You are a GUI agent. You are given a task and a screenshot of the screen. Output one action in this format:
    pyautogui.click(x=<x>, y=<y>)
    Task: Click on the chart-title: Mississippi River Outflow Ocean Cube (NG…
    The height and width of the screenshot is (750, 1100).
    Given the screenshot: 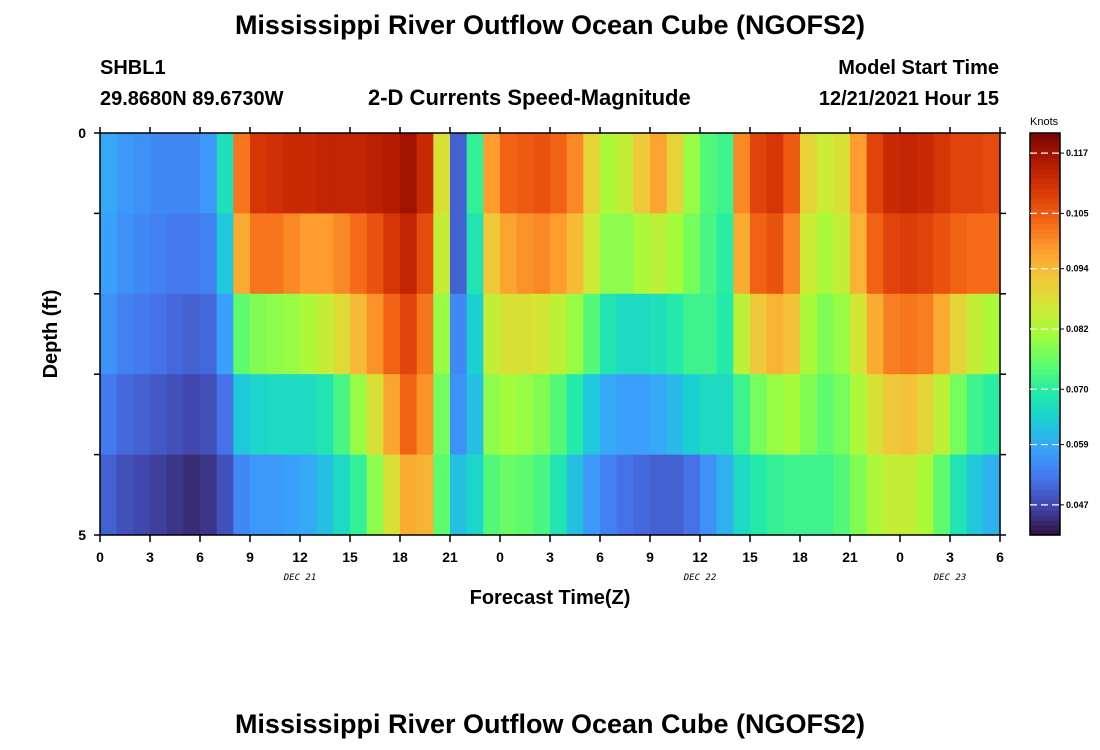 What is the action you would take?
    pyautogui.click(x=550, y=25)
    